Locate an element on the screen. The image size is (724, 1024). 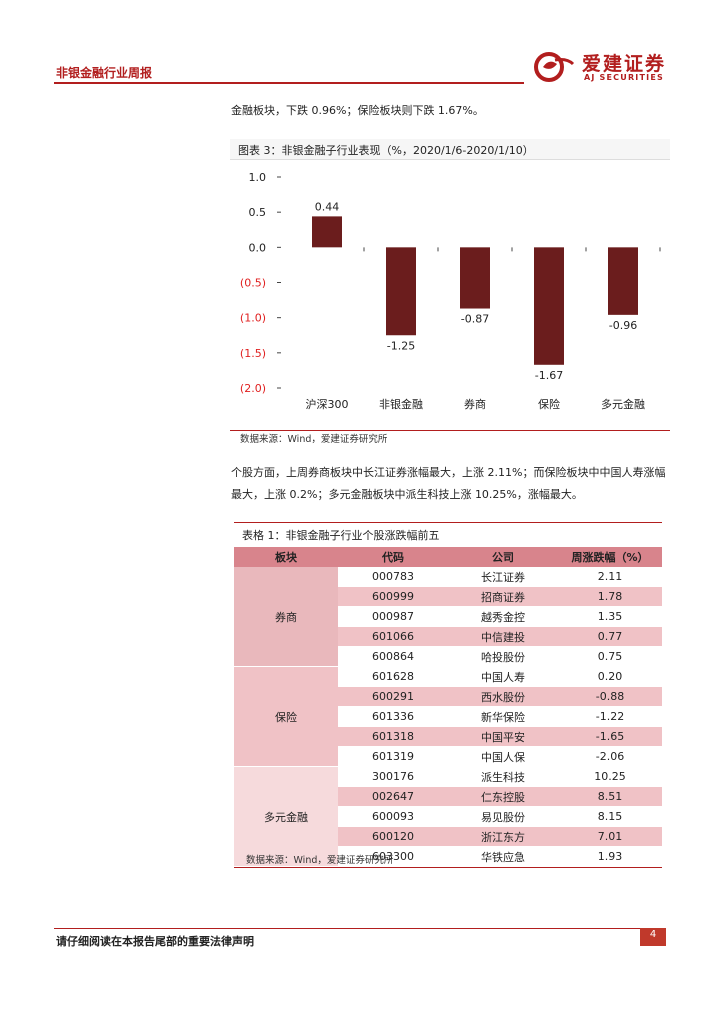
code-cell: 000987 is located at coordinates (393, 616).